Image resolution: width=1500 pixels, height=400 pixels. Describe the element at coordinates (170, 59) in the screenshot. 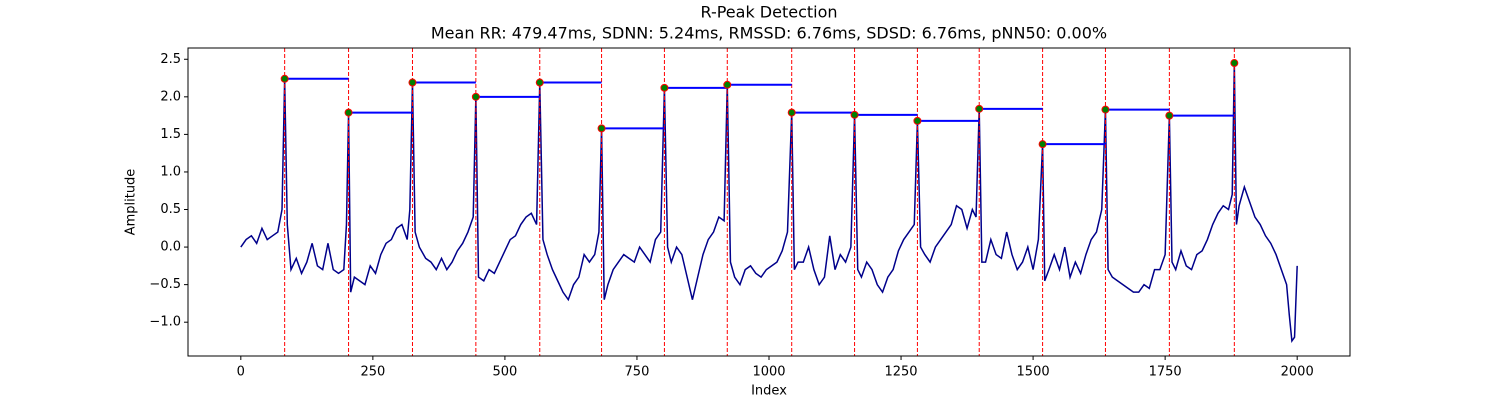

I see `y-tick-label: 2.5` at that location.